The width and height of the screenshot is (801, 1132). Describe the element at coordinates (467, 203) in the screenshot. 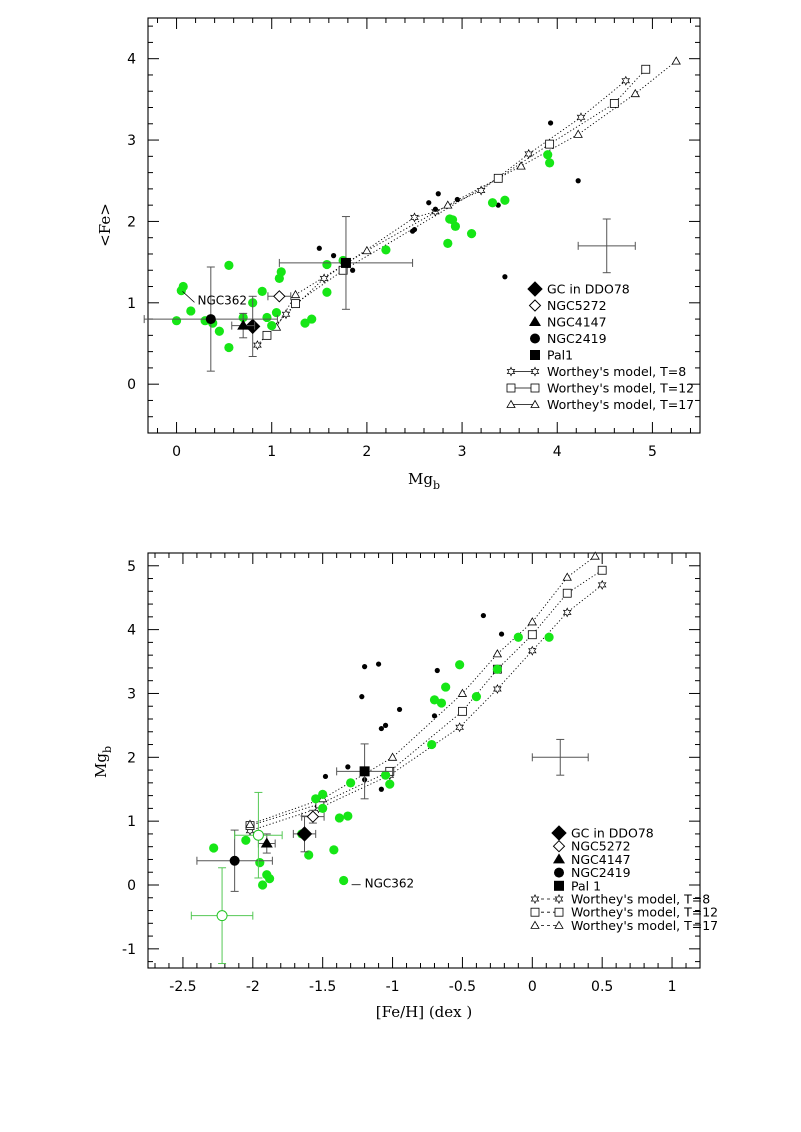

I see `model-curves` at that location.